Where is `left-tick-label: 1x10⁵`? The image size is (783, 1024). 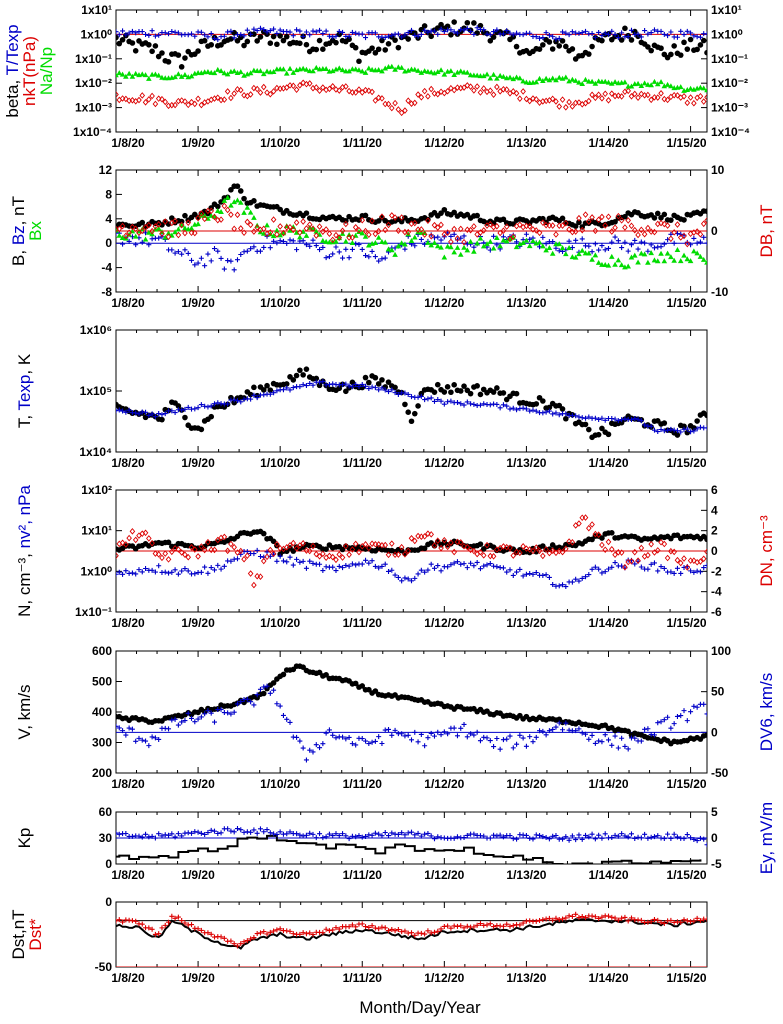 left-tick-label: 1x10⁵ is located at coordinates (96, 391).